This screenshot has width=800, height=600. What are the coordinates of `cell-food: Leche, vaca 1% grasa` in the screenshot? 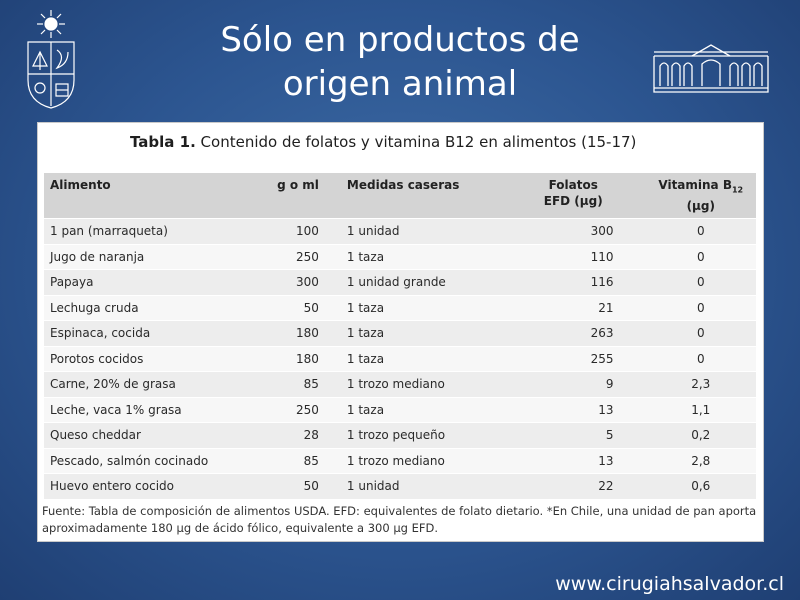 It's located at (149, 410).